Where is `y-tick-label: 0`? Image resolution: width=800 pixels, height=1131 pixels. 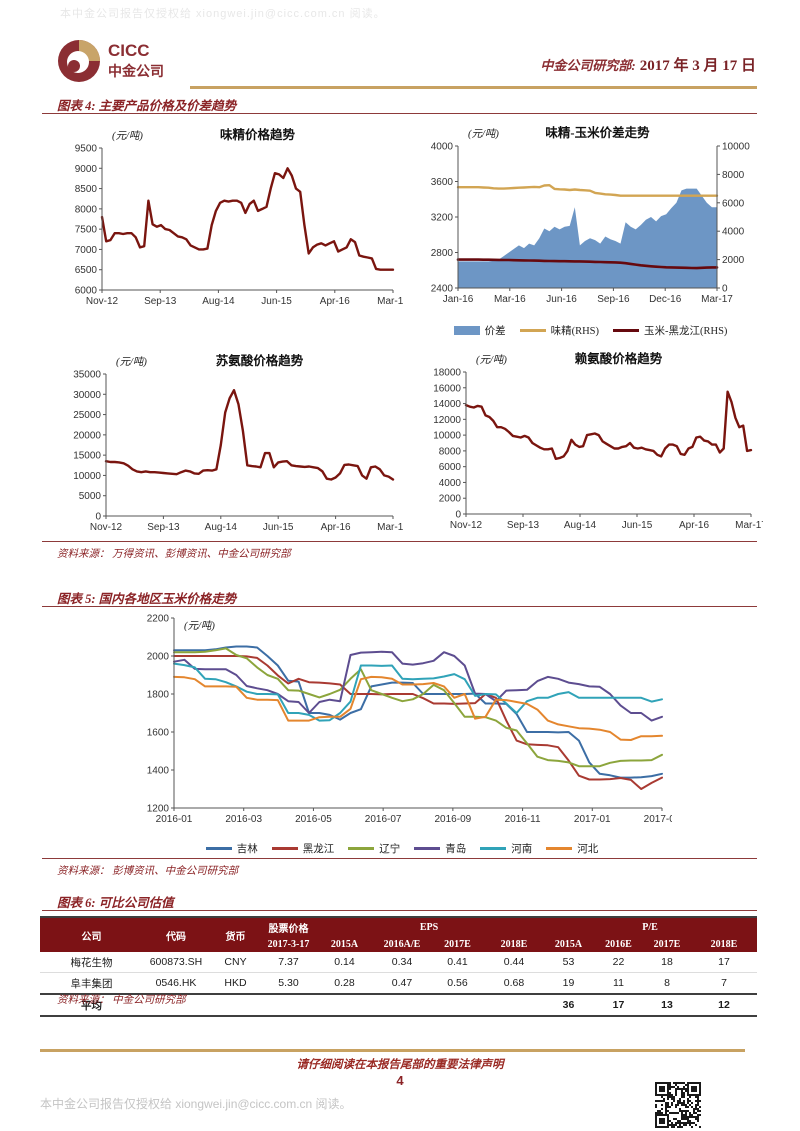 y-tick-label: 0 is located at coordinates (98, 517).